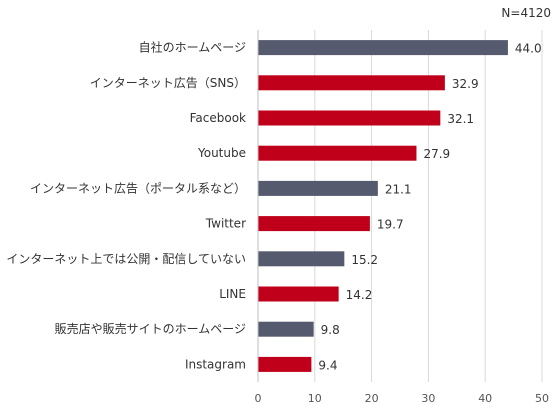 The image size is (559, 413). I want to click on x-tick-label: 30, so click(428, 398).